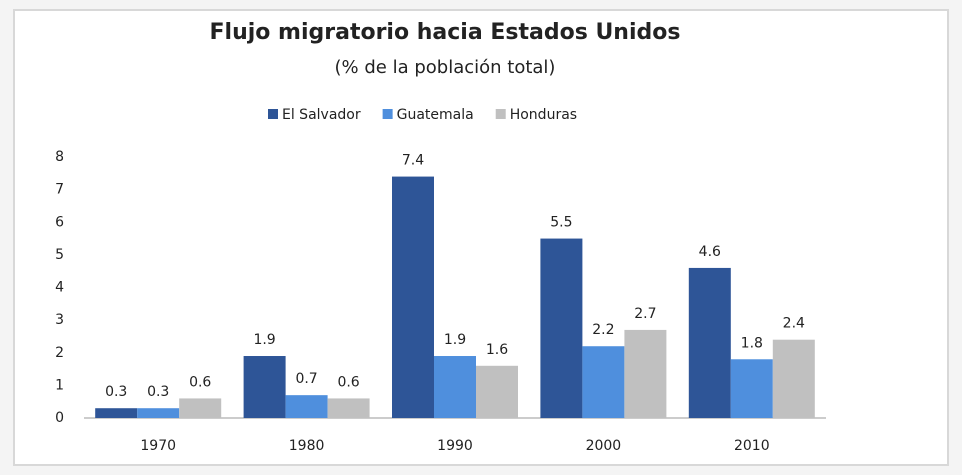  Describe the element at coordinates (645, 314) in the screenshot. I see `data-label: 2.7` at that location.